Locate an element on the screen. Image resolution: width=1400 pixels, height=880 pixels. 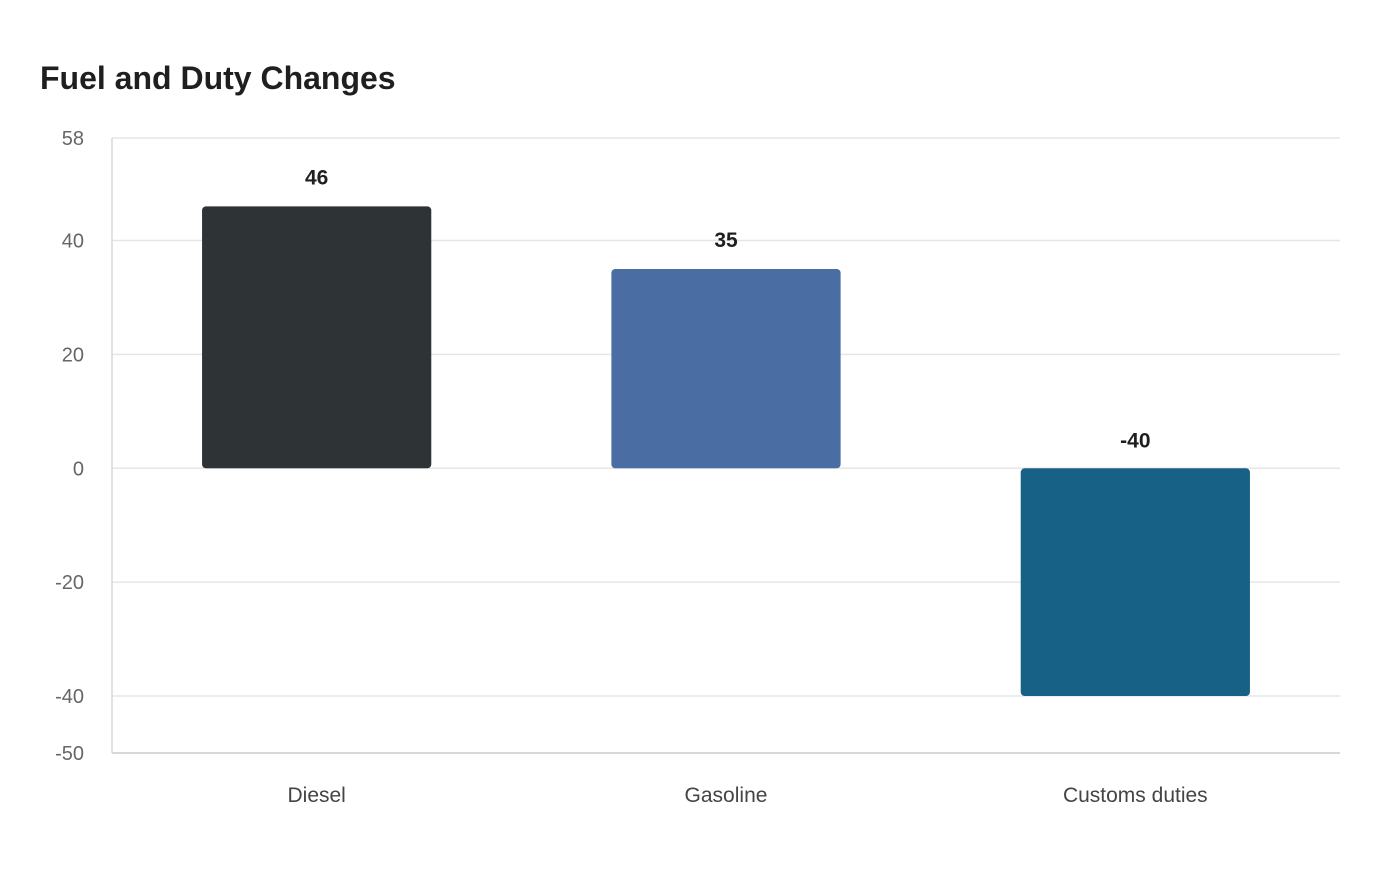
y-tick-label: 58 is located at coordinates (73, 139).